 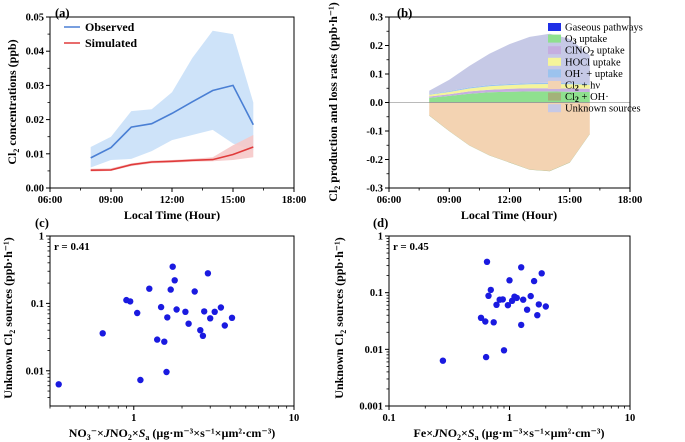 What do you see at coordinates (339, 366) in the screenshot?
I see `y-axis-label-d-main: Unknown Cl` at bounding box center [339, 366].